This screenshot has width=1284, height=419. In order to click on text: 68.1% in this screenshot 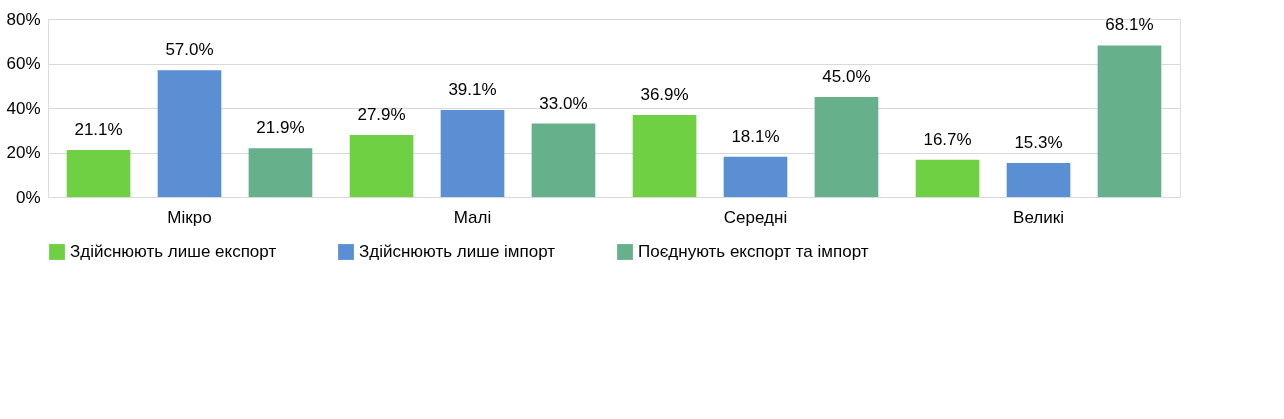, I will do `click(1129, 25)`.